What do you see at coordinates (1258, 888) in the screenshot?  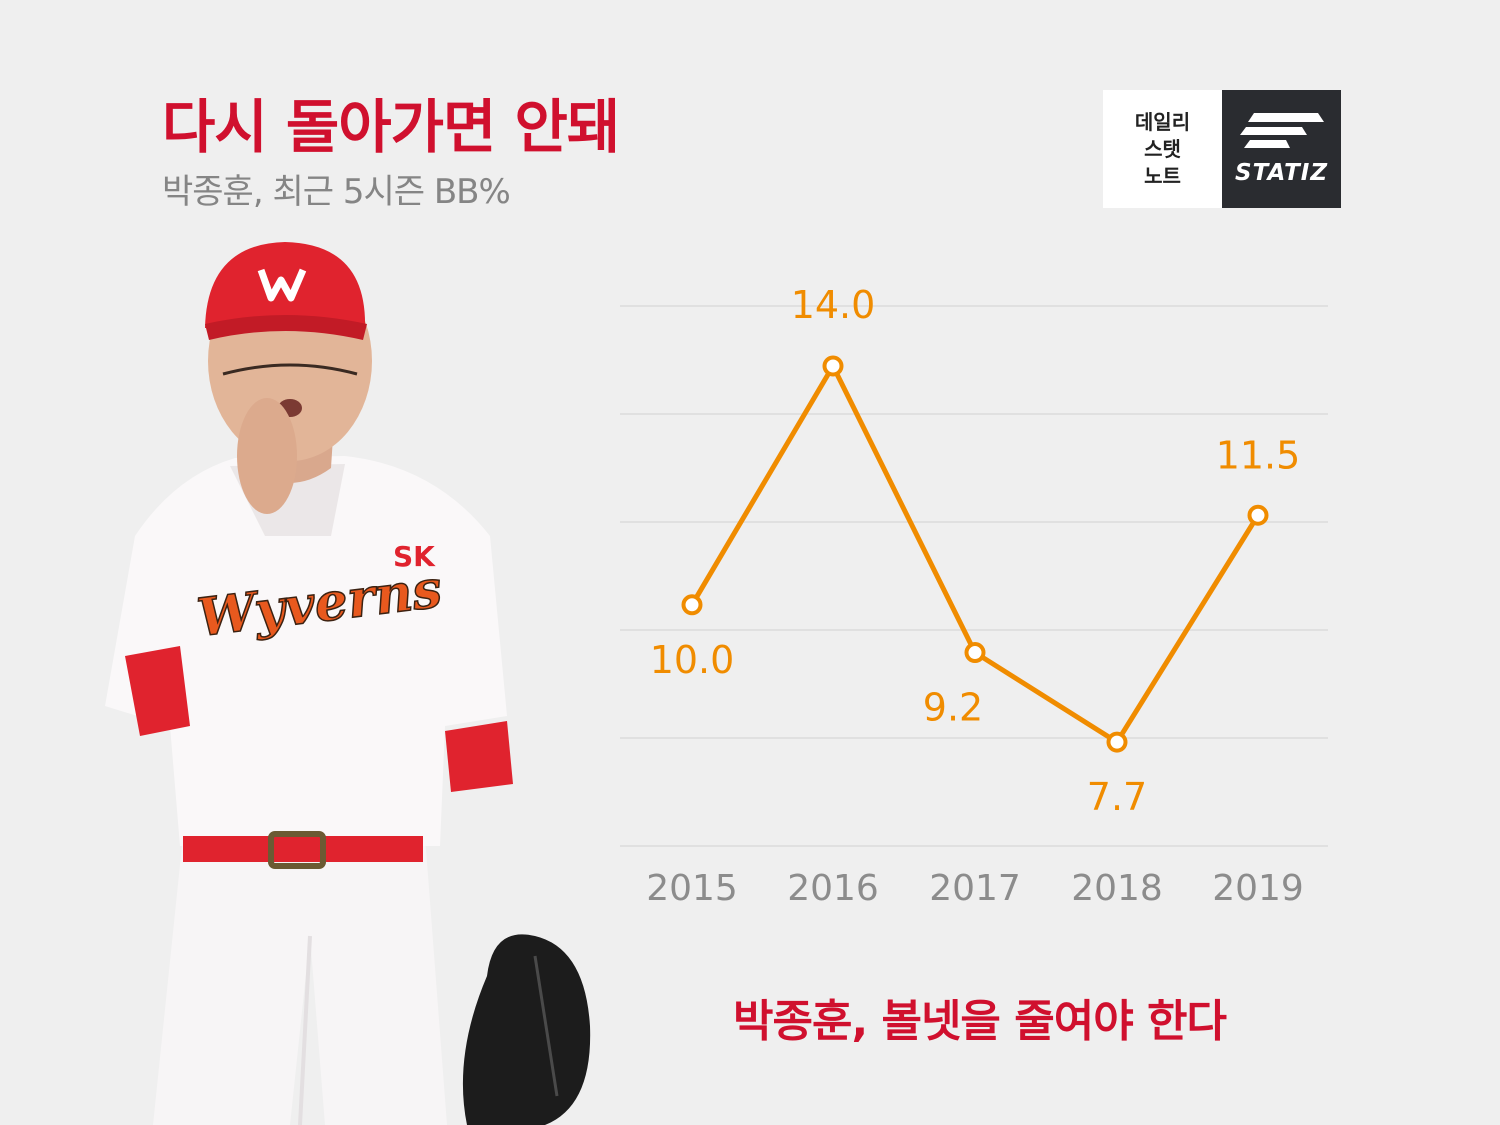 I see `x-tick-label: 2019` at bounding box center [1258, 888].